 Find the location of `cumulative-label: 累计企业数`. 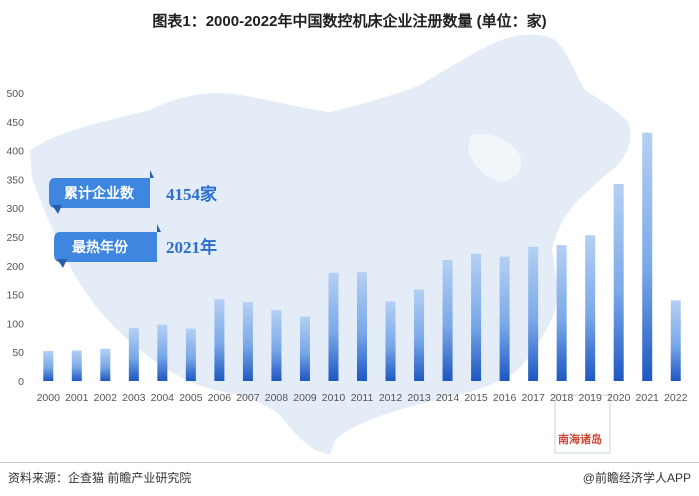

cumulative-label: 累计企业数 is located at coordinates (99, 193).